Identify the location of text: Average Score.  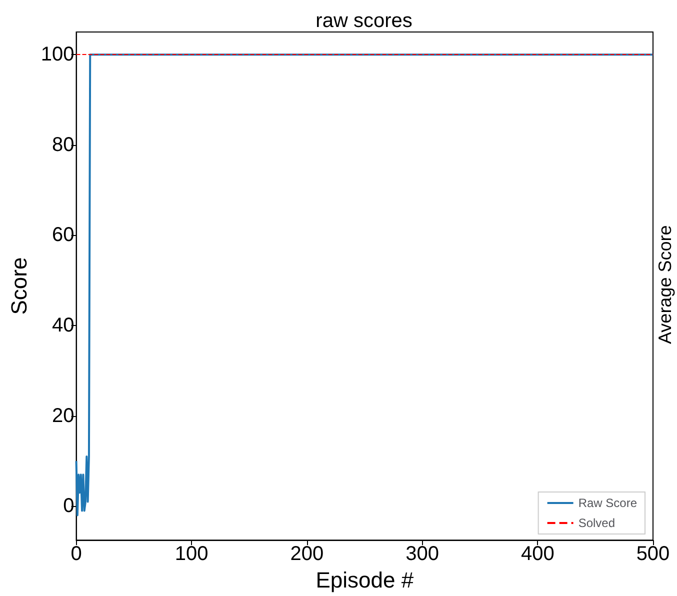
(665, 285).